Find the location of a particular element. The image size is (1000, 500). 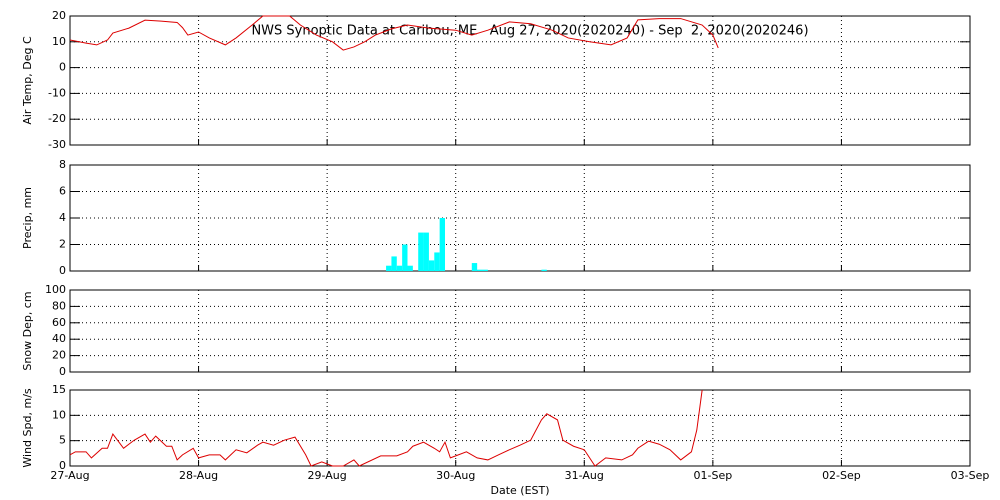

x-axis-label: Date (EST) is located at coordinates (519, 490).